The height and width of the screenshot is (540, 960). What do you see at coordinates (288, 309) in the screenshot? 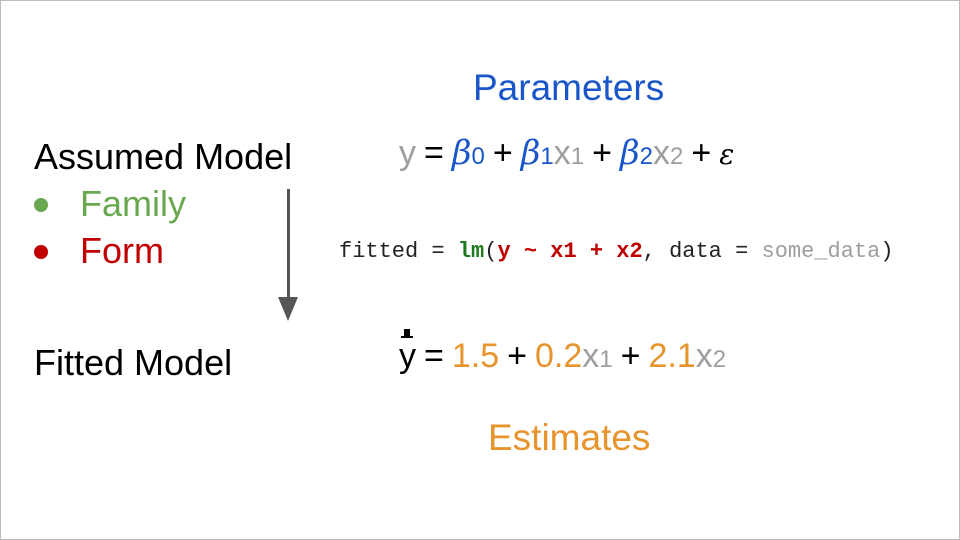
I see `arrow-head` at bounding box center [288, 309].